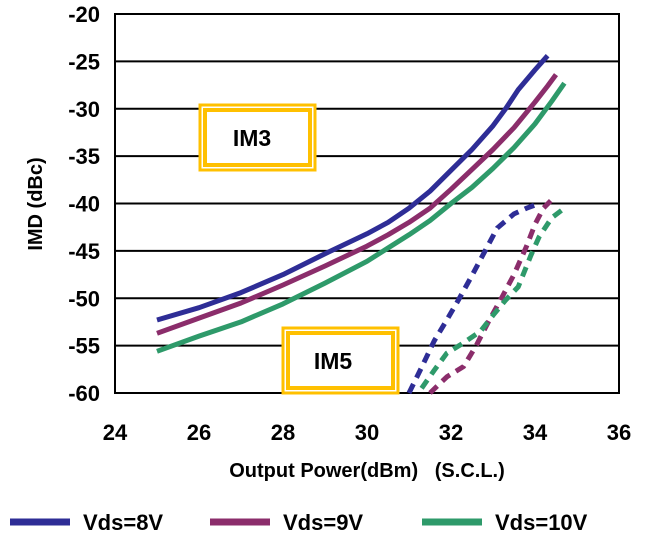  I want to click on legend: Vds=8V Vds=9V Vds=10V, so click(299, 522).